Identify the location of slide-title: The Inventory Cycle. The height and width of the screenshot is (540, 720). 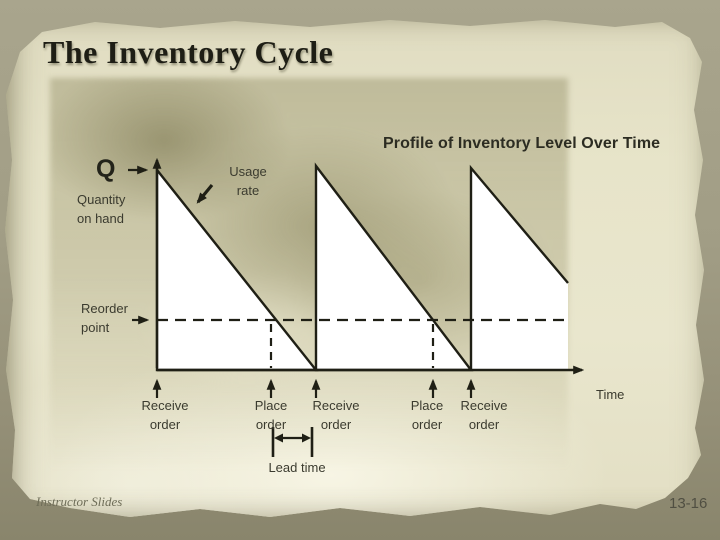
(188, 52).